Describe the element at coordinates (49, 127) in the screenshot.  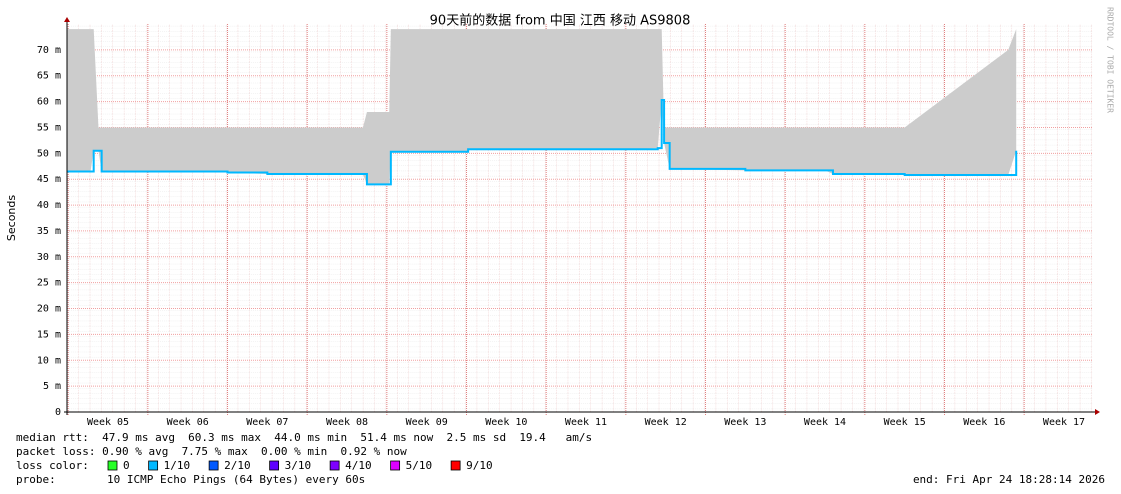
I see `y-tick-label: 55 m` at that location.